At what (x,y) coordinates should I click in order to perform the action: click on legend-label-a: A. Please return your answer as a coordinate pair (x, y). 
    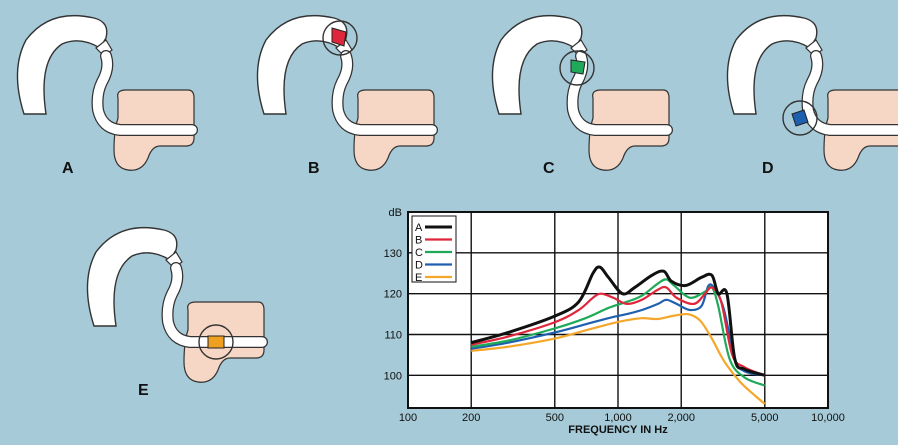
    Looking at the image, I should click on (419, 228).